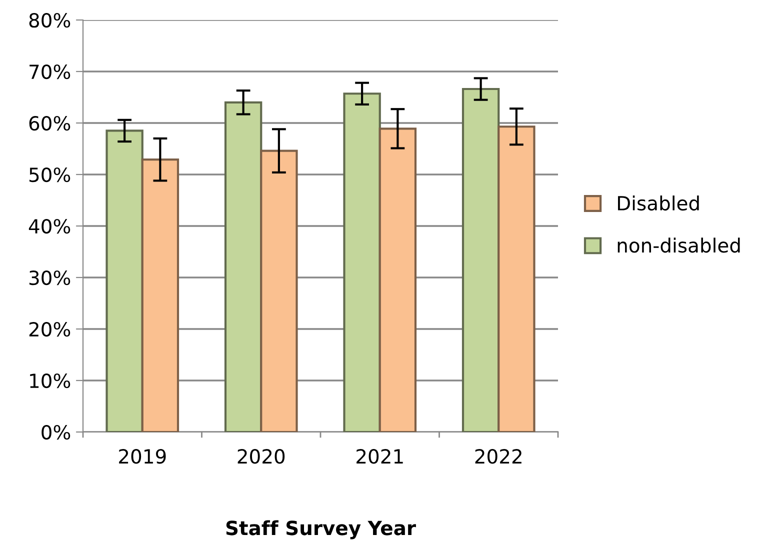 This screenshot has height=546, width=771. Describe the element at coordinates (261, 456) in the screenshot. I see `x-tick-label: 2020` at that location.